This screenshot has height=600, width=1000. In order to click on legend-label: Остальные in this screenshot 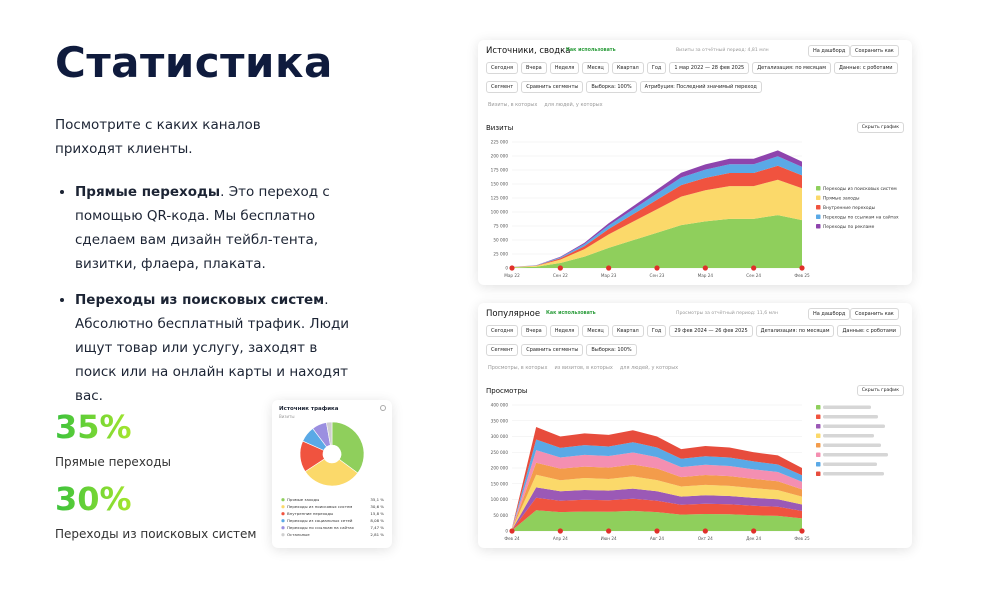, I will do `click(298, 534)`.